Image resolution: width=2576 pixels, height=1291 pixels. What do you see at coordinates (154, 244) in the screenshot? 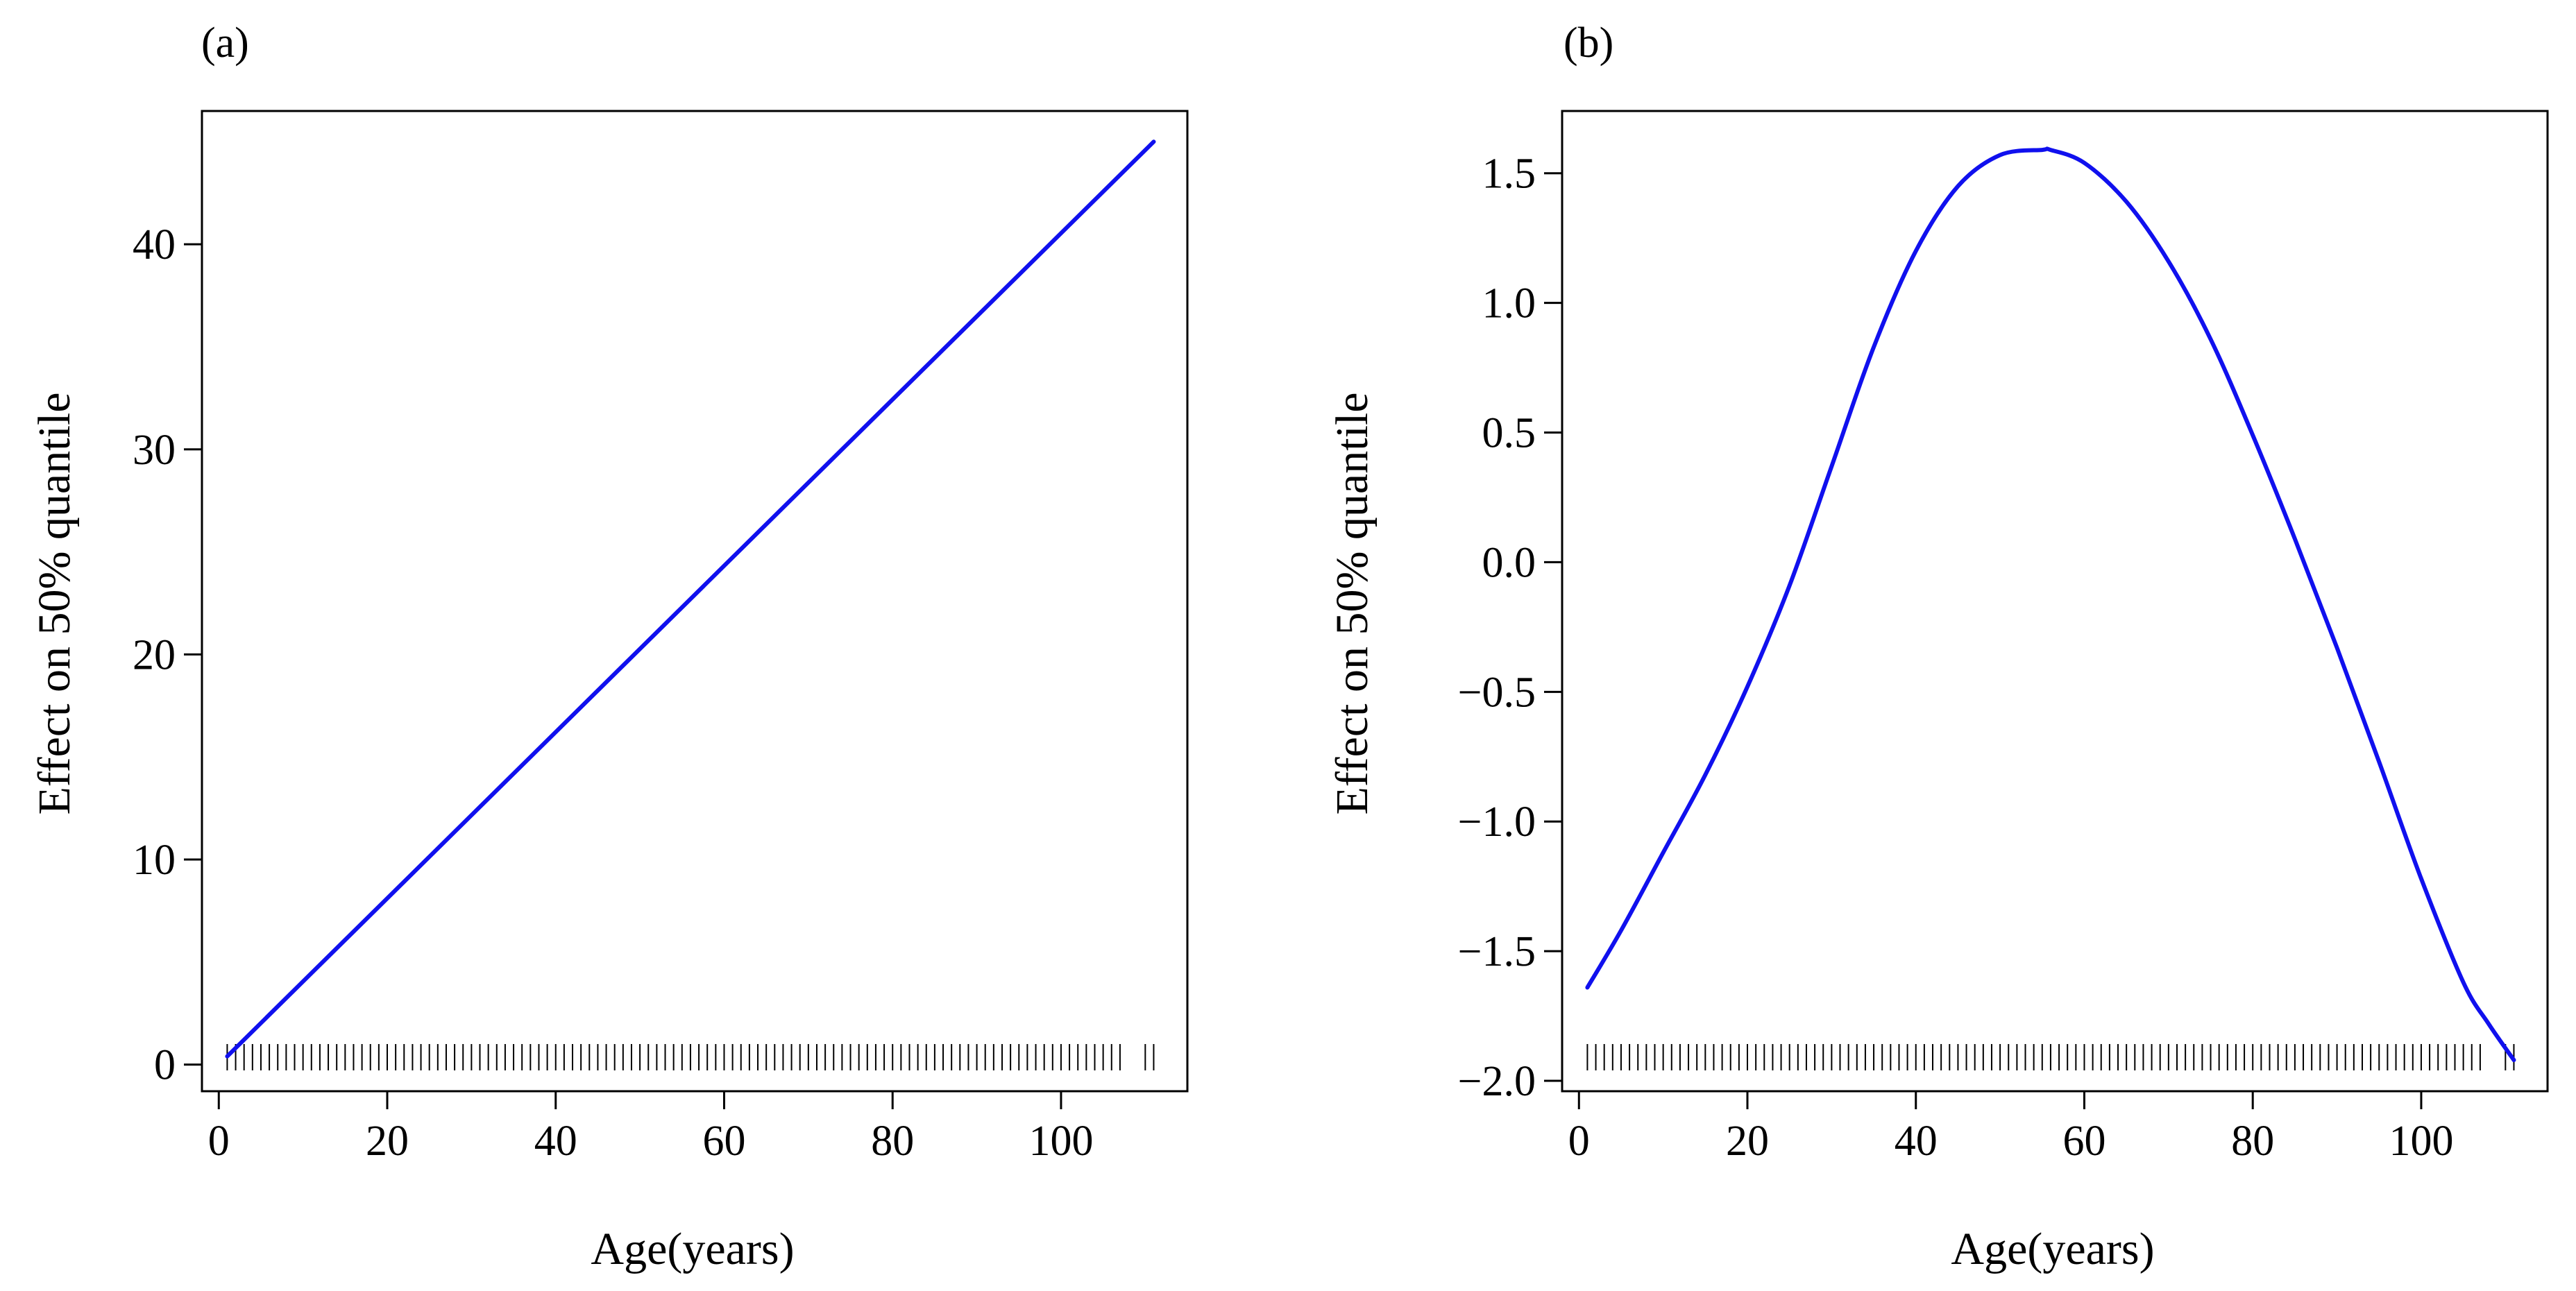
I see `y-tick-label: 40` at bounding box center [154, 244].